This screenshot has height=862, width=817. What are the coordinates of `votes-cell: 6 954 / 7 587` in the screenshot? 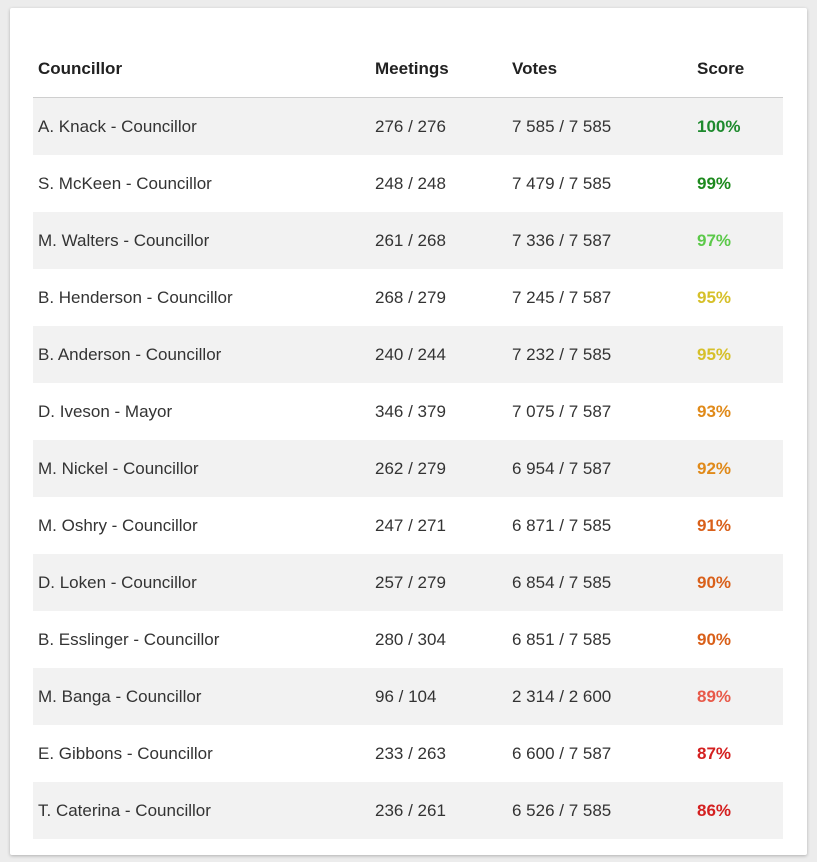 It's located at (562, 468).